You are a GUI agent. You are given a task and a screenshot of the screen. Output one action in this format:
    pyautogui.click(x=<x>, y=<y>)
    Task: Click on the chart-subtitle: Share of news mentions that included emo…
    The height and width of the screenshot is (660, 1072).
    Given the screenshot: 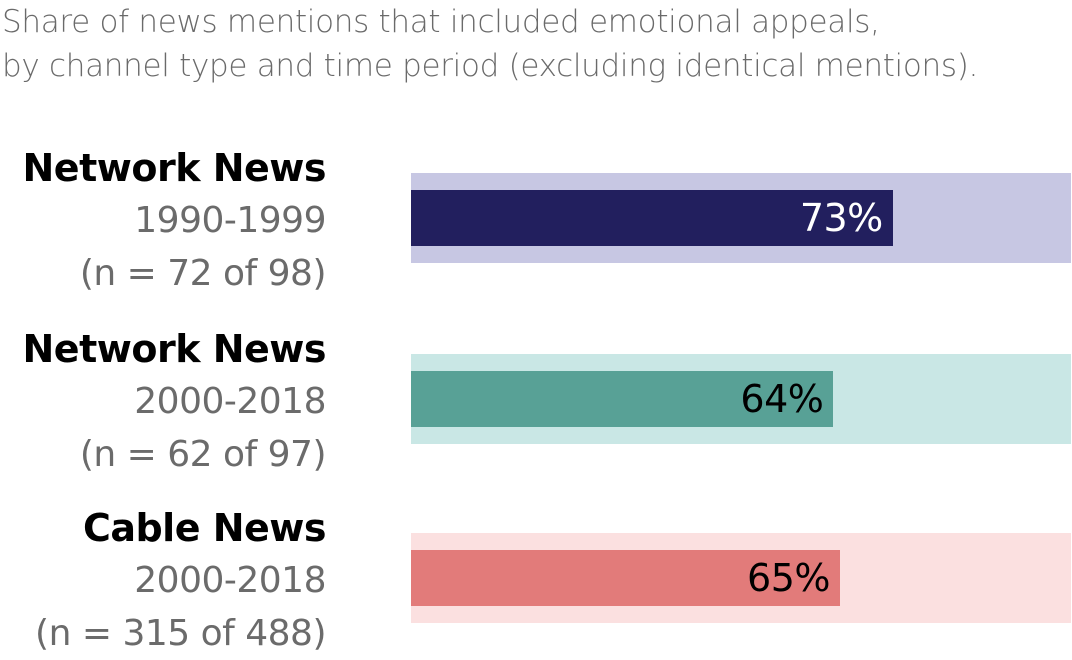 What is the action you would take?
    pyautogui.click(x=536, y=44)
    